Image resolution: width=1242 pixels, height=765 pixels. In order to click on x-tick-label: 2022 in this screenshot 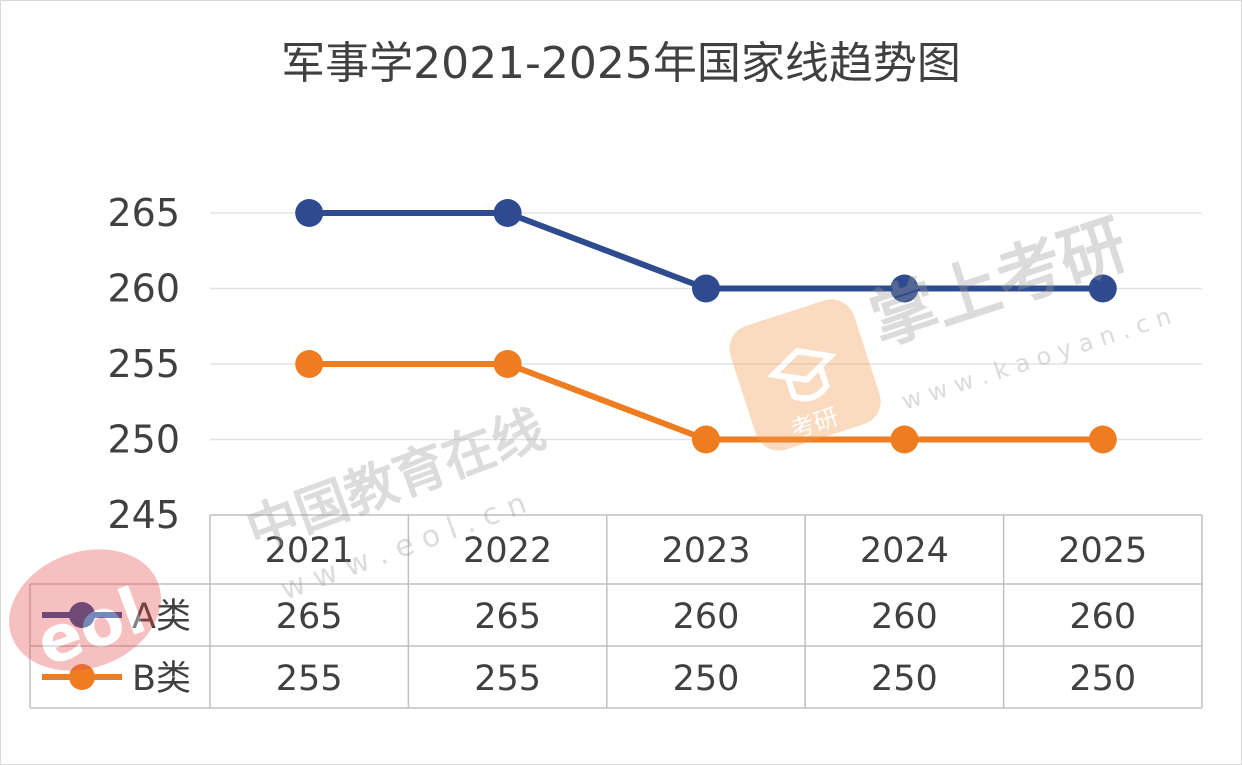, I will do `click(507, 551)`.